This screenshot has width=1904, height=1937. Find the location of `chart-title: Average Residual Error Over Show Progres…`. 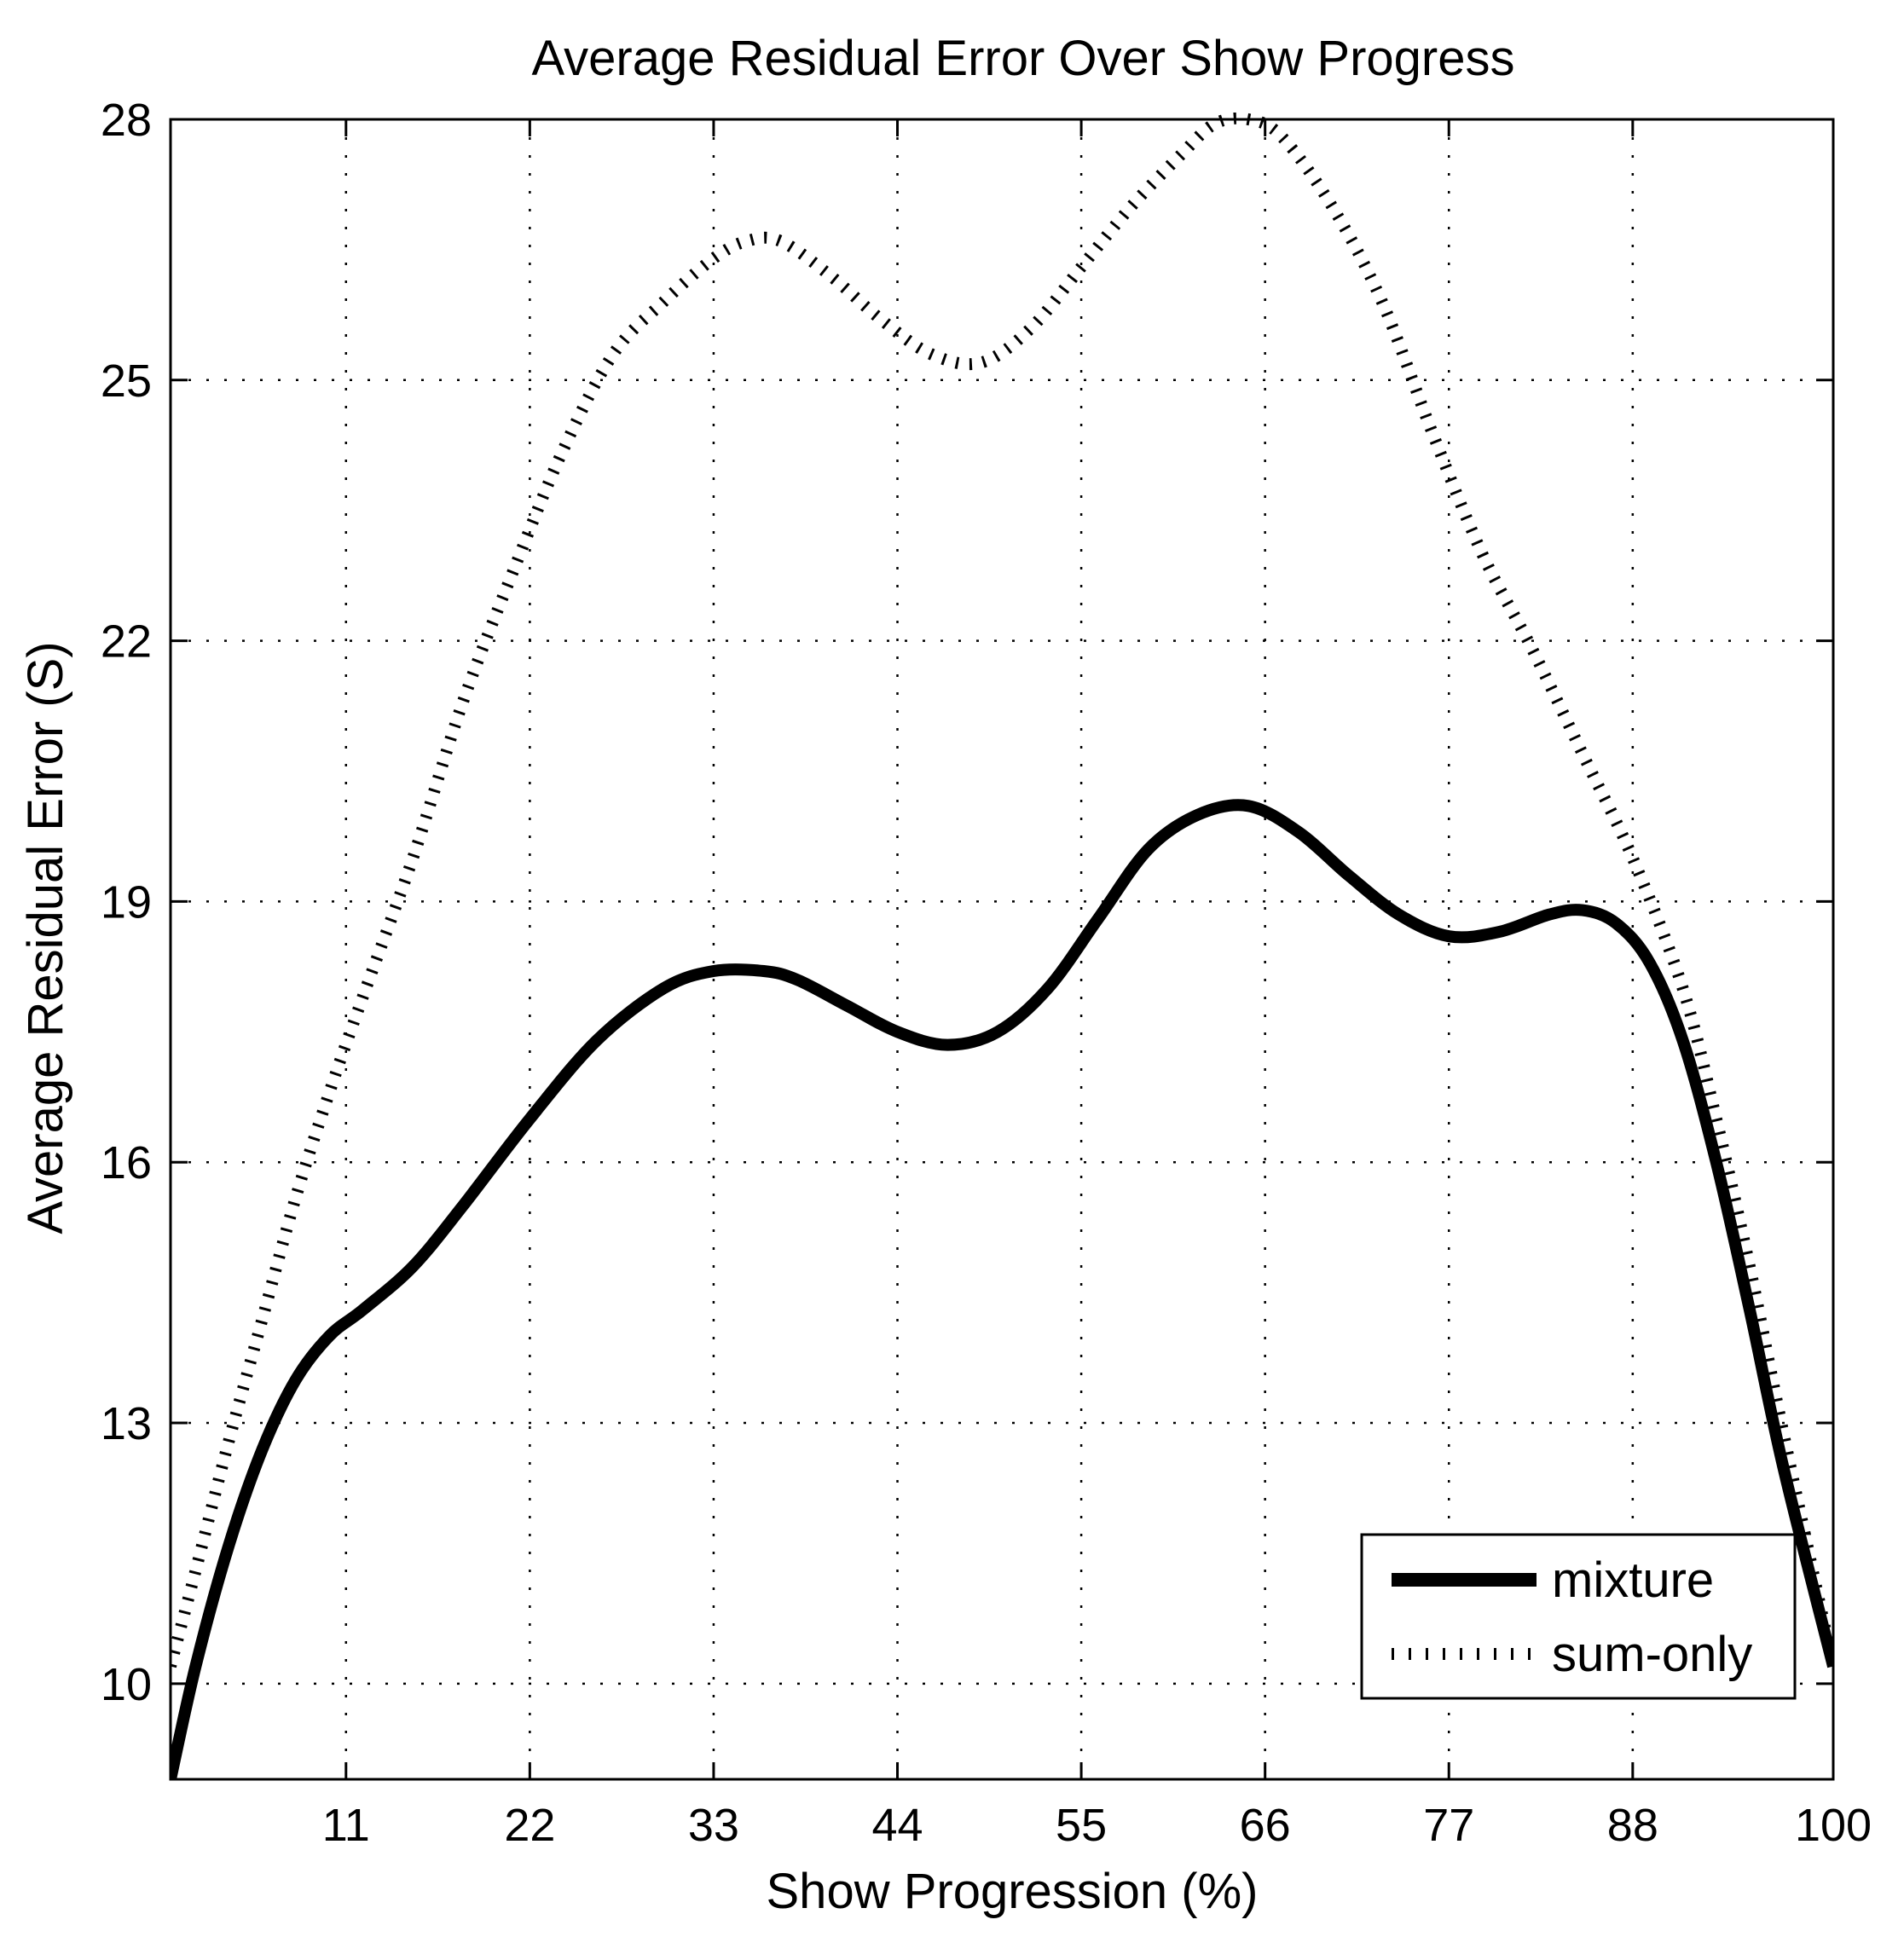

chart-title: Average Residual Error Over Show Progres… is located at coordinates (1024, 58).